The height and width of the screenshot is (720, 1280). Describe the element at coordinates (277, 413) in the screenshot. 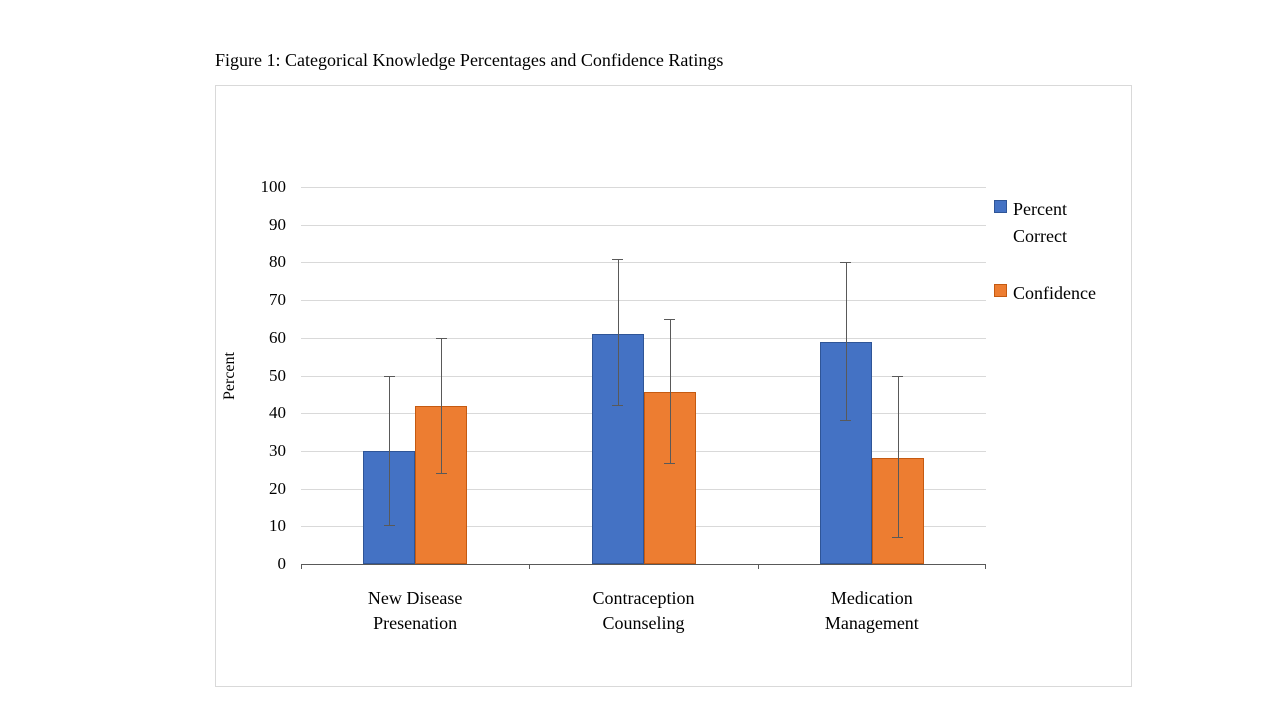

I see `y-tick-label: 40` at that location.